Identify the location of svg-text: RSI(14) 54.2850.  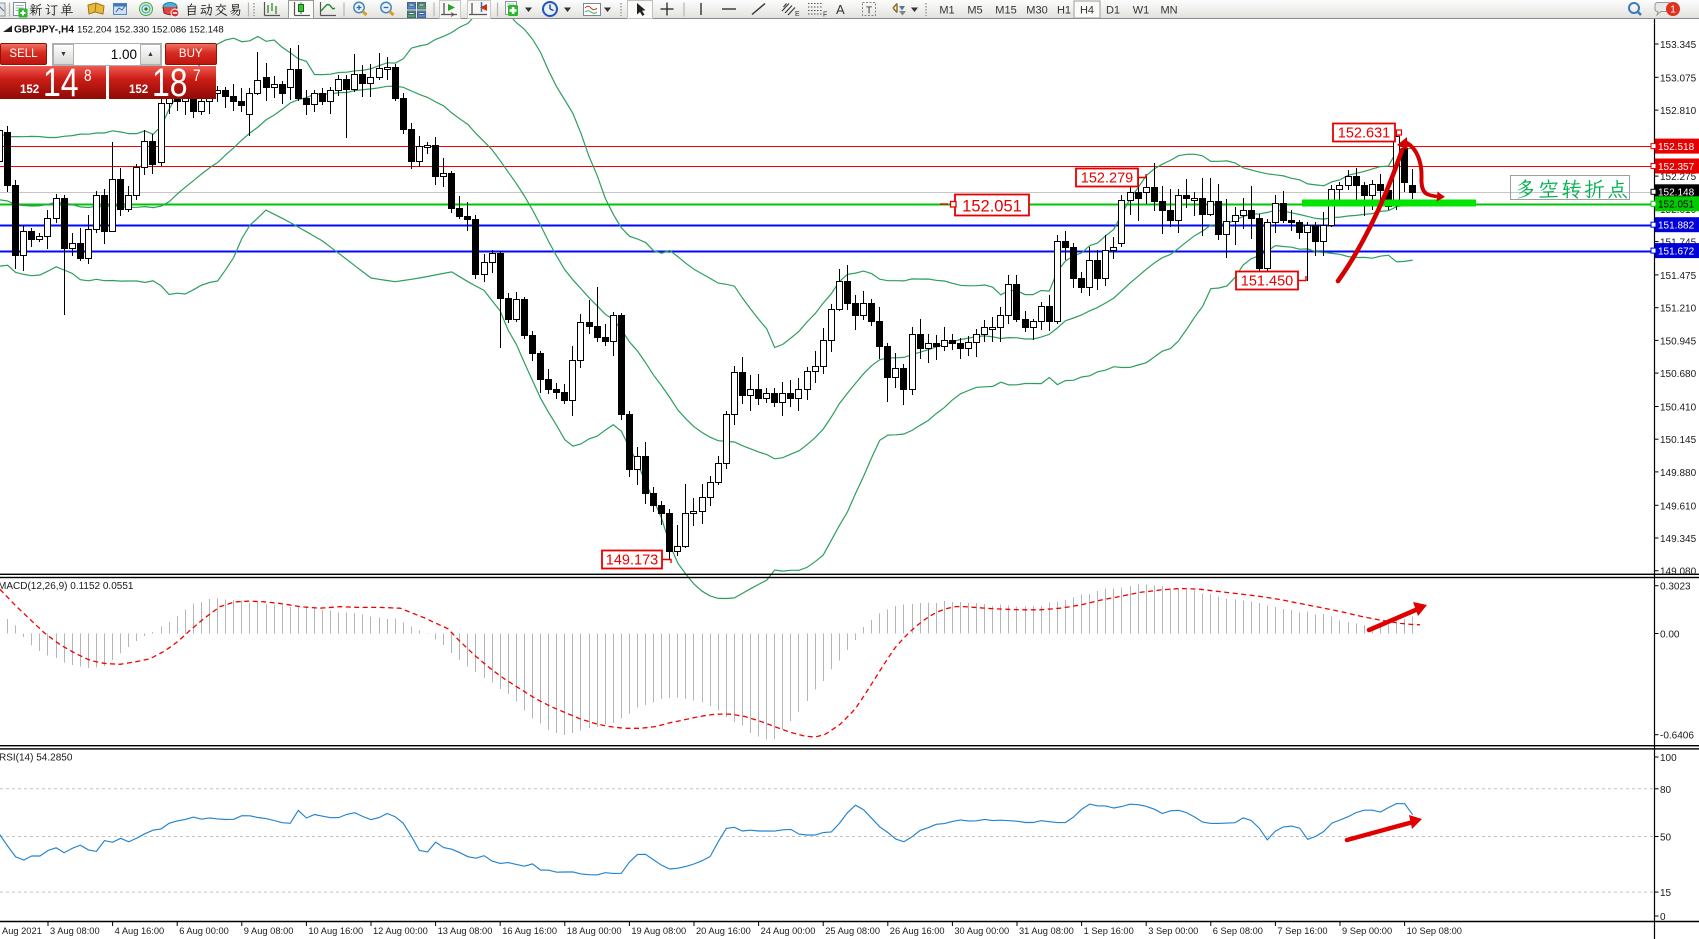
(36, 758).